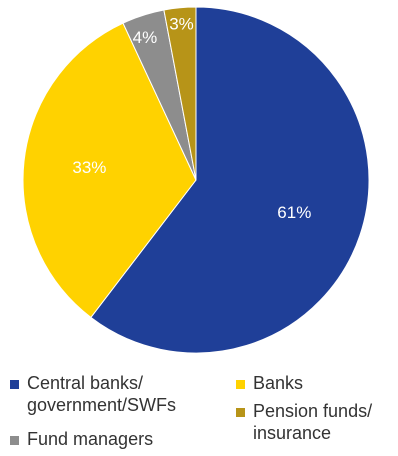 Image resolution: width=398 pixels, height=456 pixels. Describe the element at coordinates (90, 439) in the screenshot. I see `legend-label-fund-managers: Fund managers` at that location.